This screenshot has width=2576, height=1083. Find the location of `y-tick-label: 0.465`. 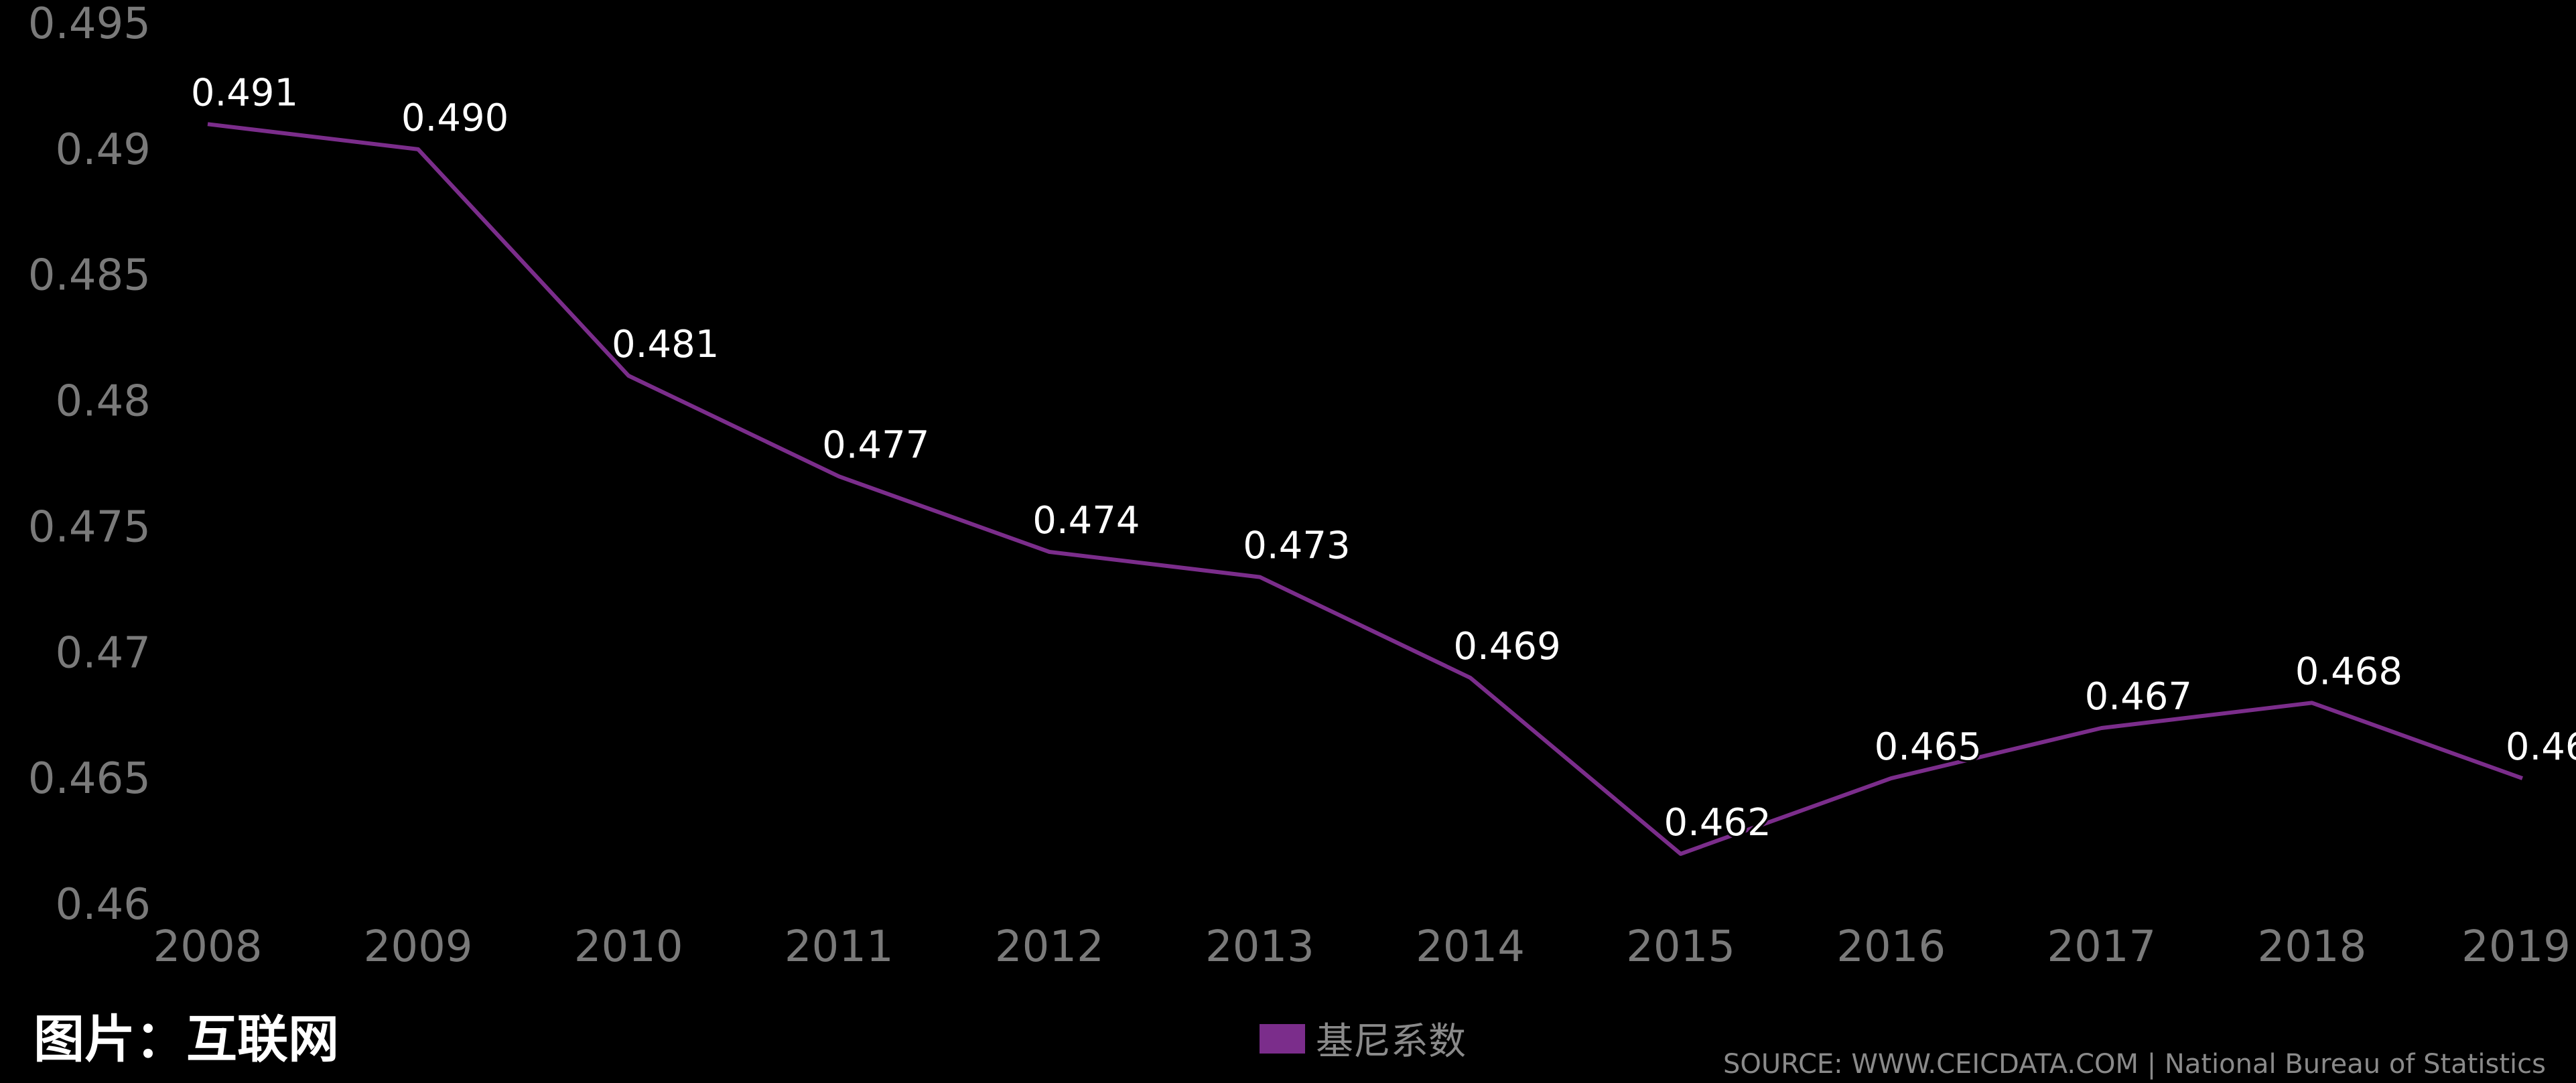

y-tick-label: 0.465 is located at coordinates (89, 779).